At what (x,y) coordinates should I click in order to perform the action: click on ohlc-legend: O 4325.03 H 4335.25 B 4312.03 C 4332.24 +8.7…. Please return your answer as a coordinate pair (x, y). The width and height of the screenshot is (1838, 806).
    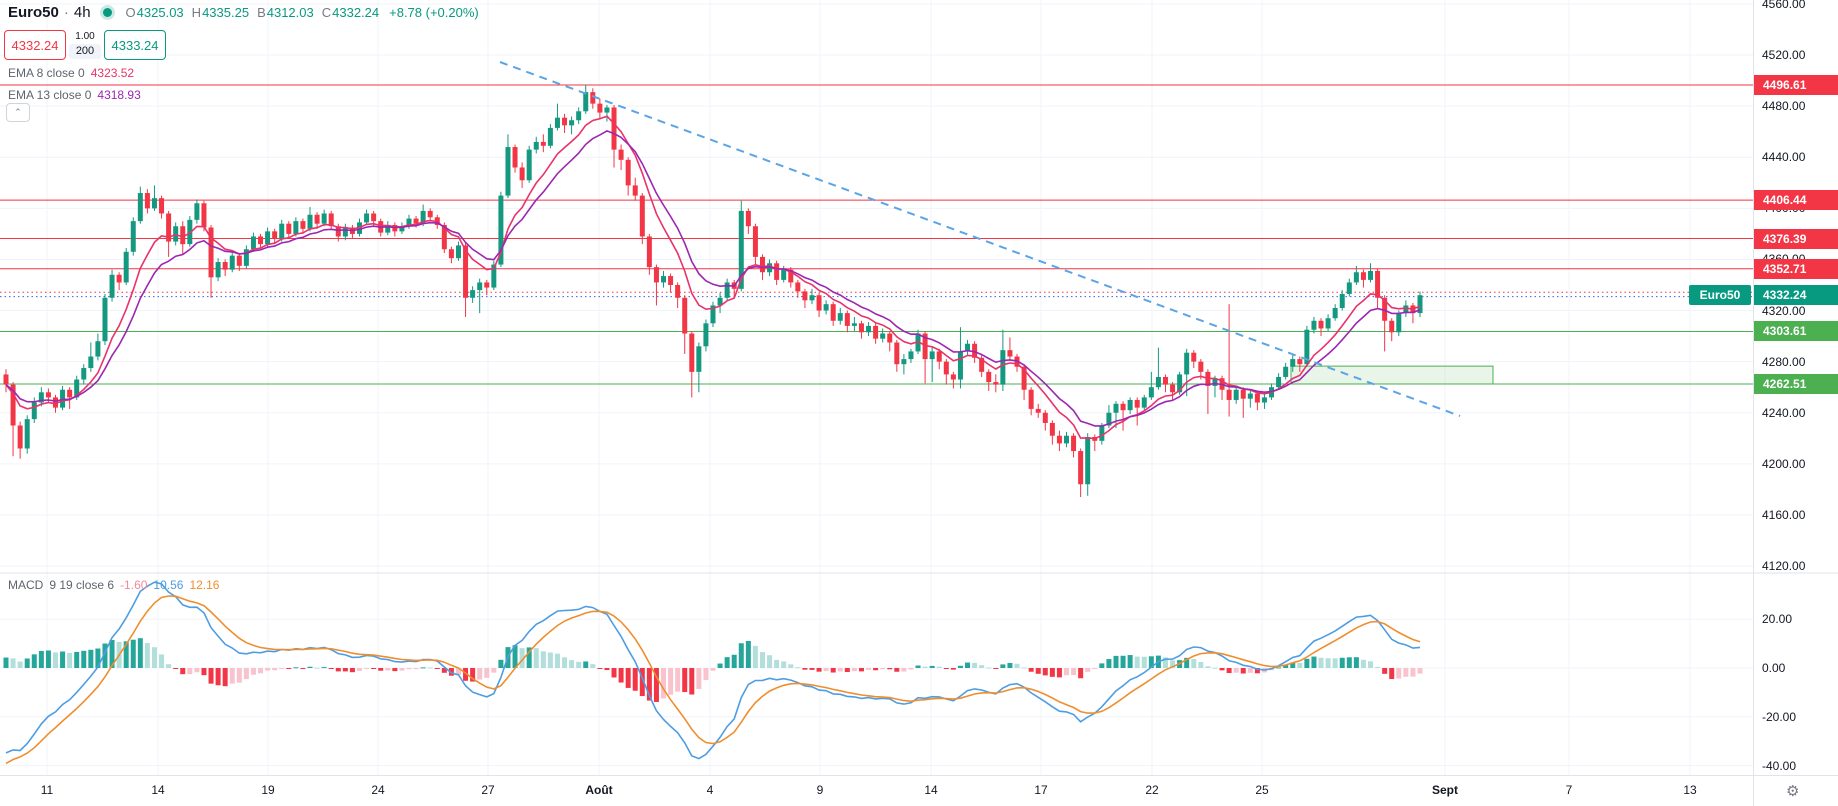
    Looking at the image, I should click on (302, 12).